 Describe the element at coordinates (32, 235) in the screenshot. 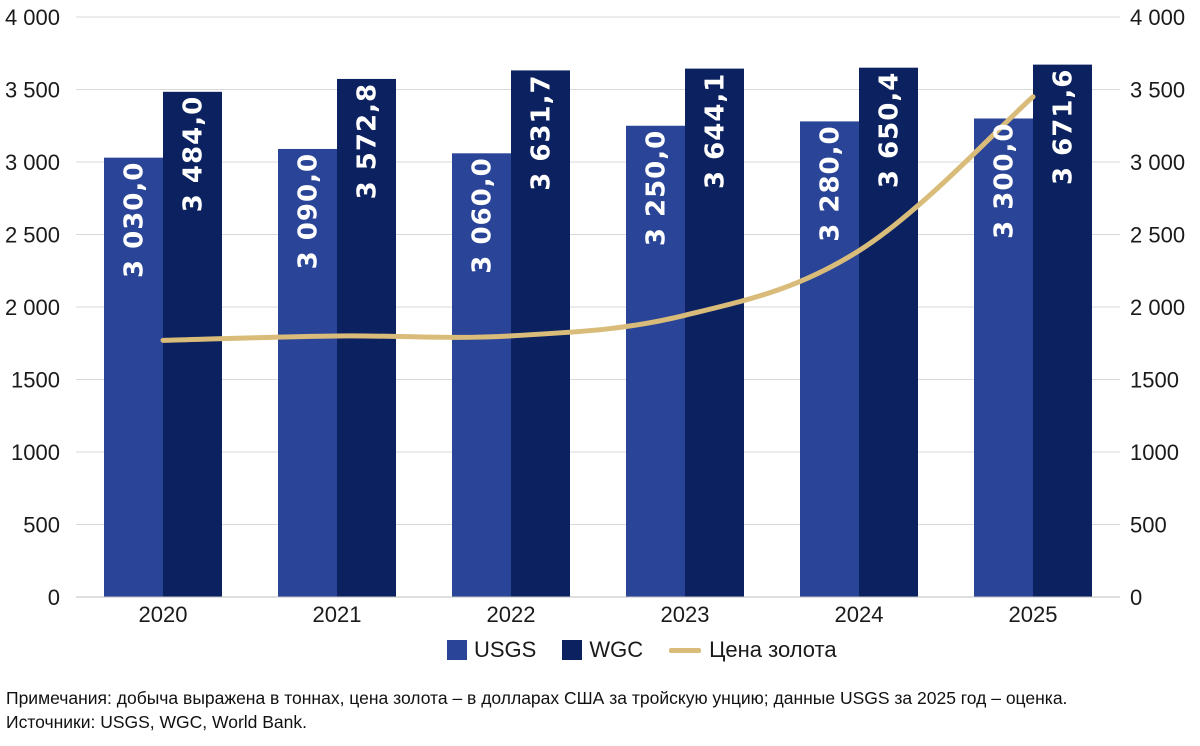

I see `y-tick-label: 2 500` at that location.